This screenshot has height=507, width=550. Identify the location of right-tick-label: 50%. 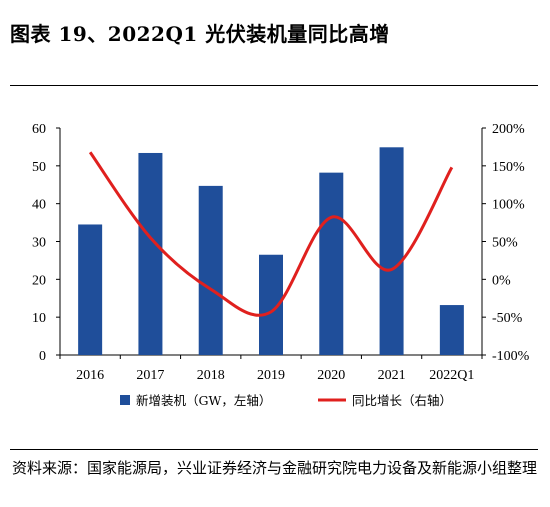
(505, 243).